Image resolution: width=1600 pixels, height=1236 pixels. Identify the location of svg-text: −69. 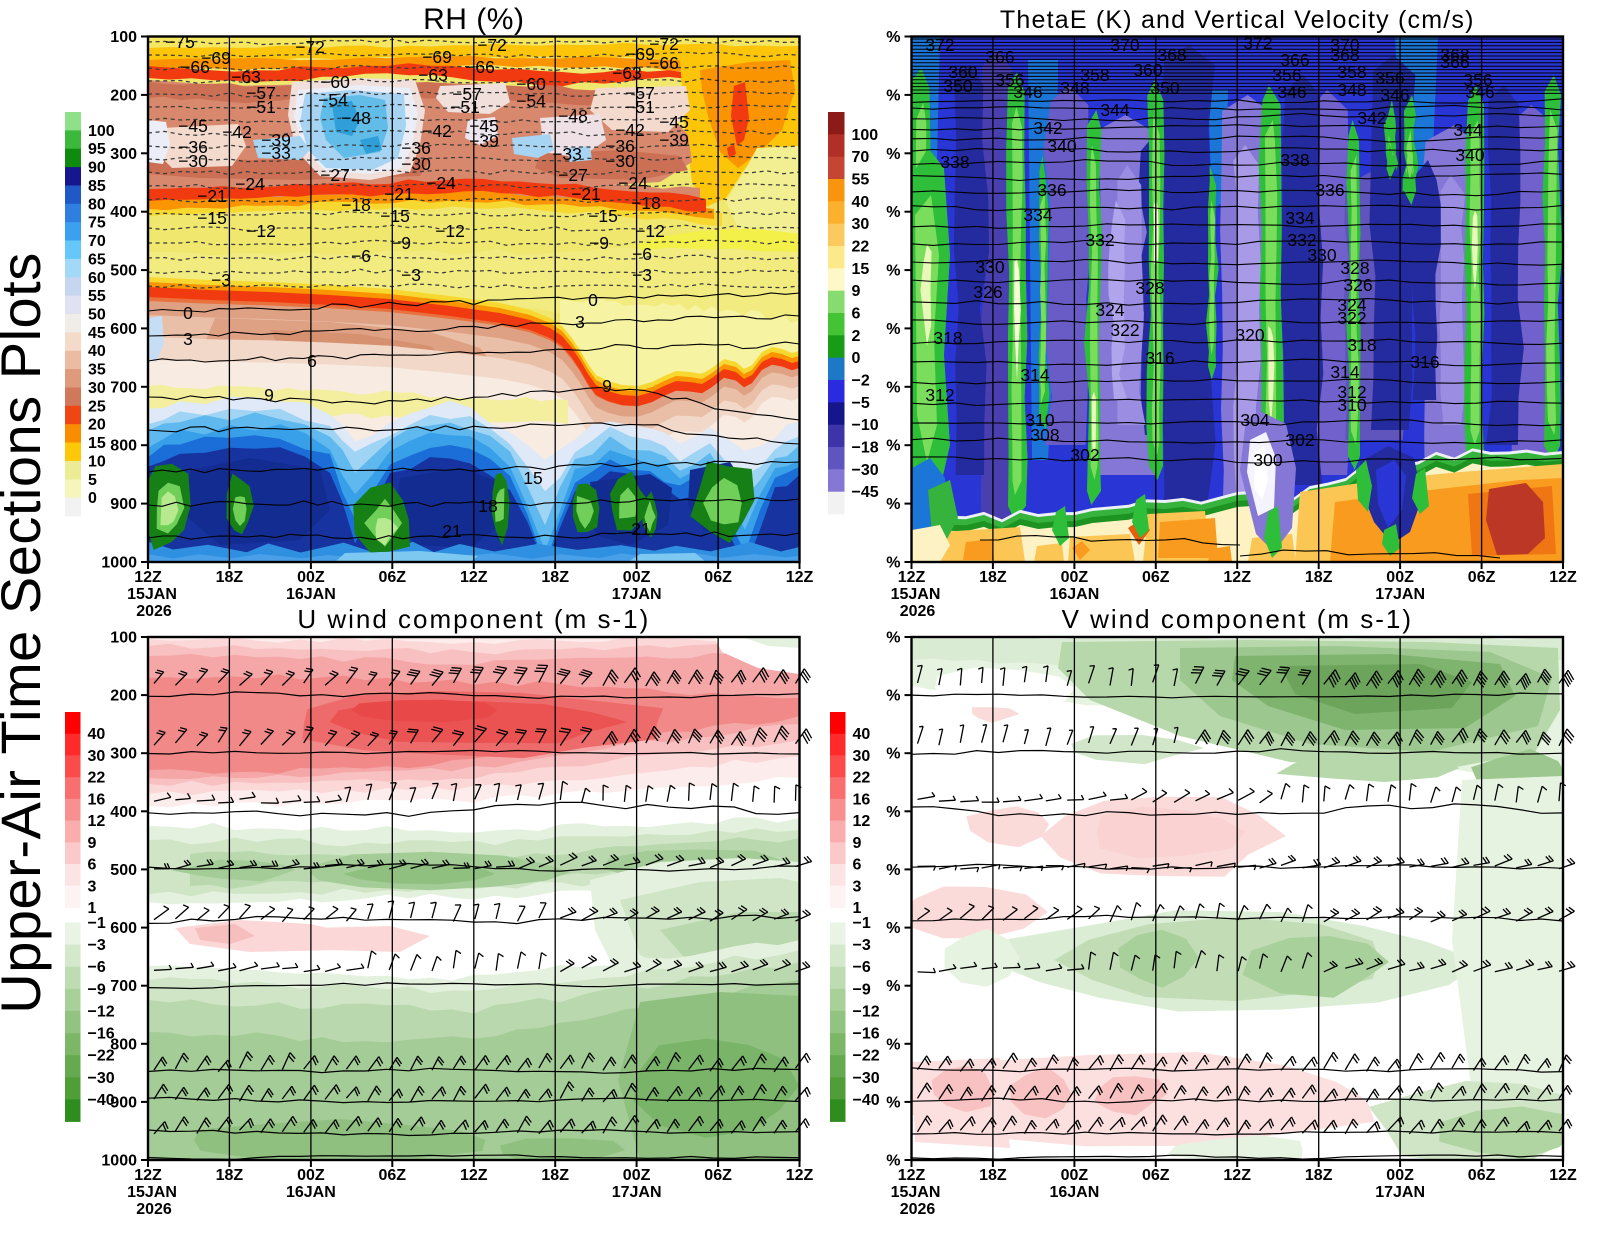
(216, 58).